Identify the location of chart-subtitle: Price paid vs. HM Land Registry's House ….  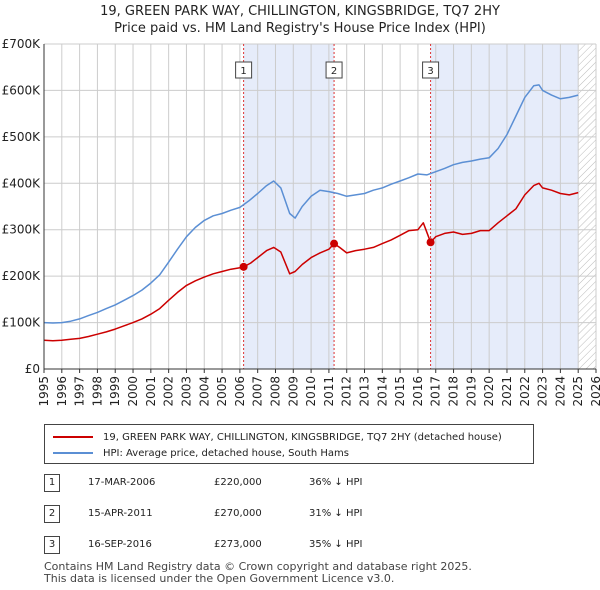
(300, 28).